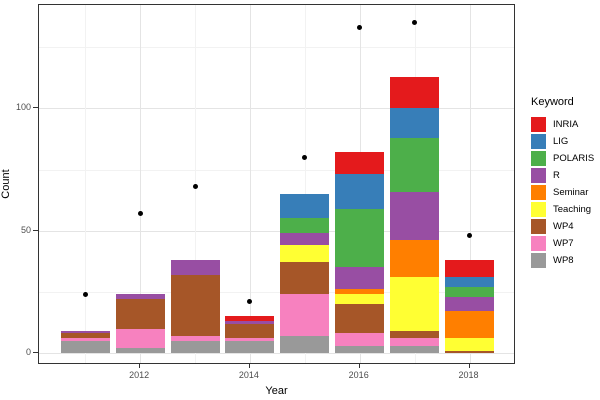 This screenshot has width=600, height=400. What do you see at coordinates (6, 184) in the screenshot?
I see `y-axis-title: Count` at bounding box center [6, 184].